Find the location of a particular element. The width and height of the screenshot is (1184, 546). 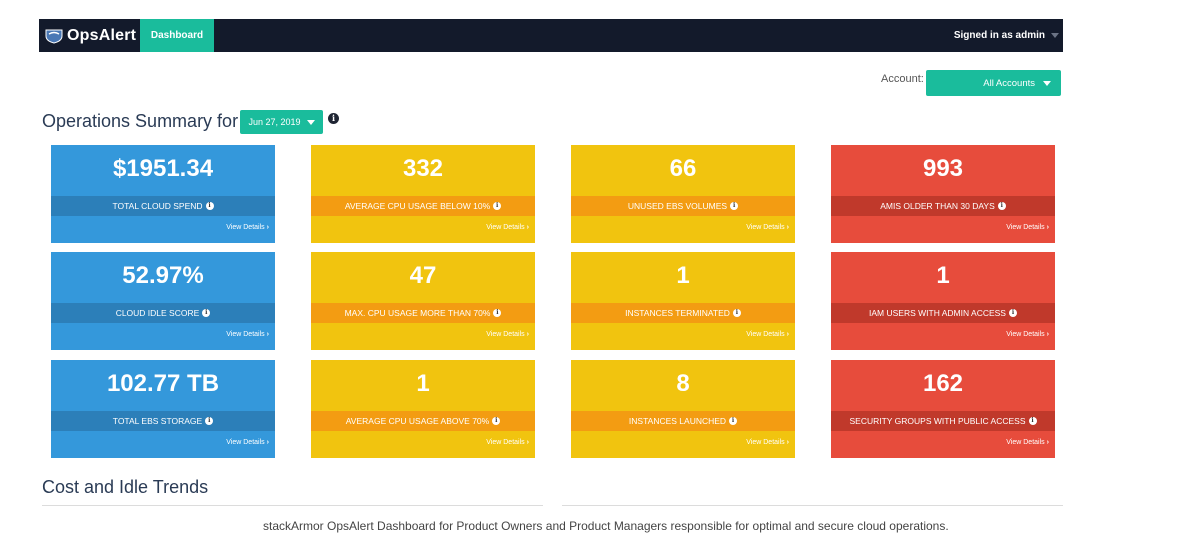

metric-label: INSTANCES TERMINATED is located at coordinates (677, 313).